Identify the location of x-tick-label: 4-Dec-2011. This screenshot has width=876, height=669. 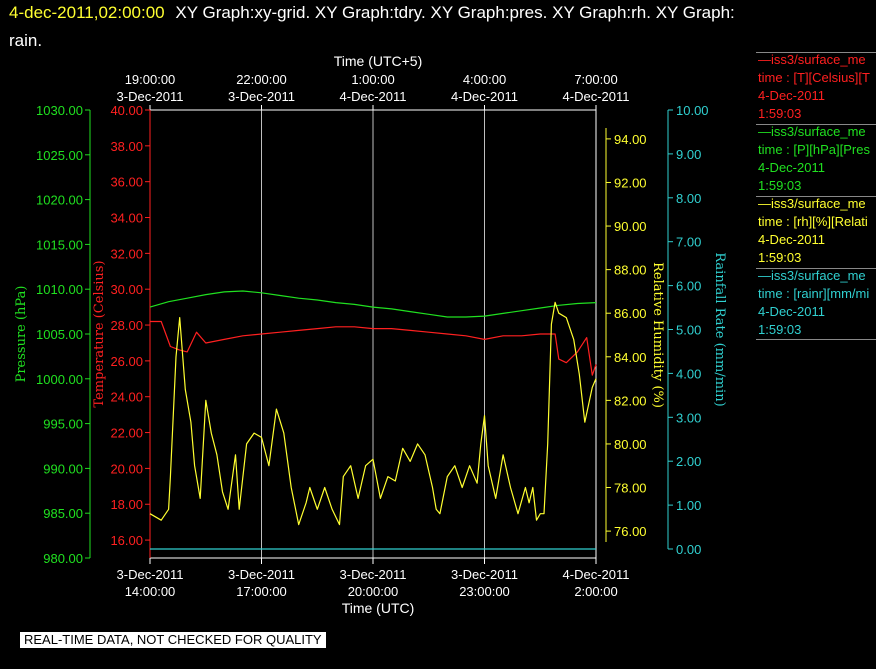
(596, 574).